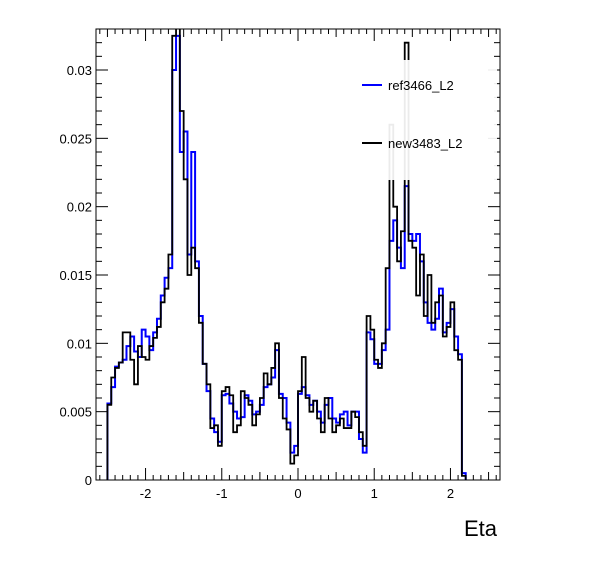 The height and width of the screenshot is (572, 596). I want to click on x-axis-title: Eta, so click(481, 528).